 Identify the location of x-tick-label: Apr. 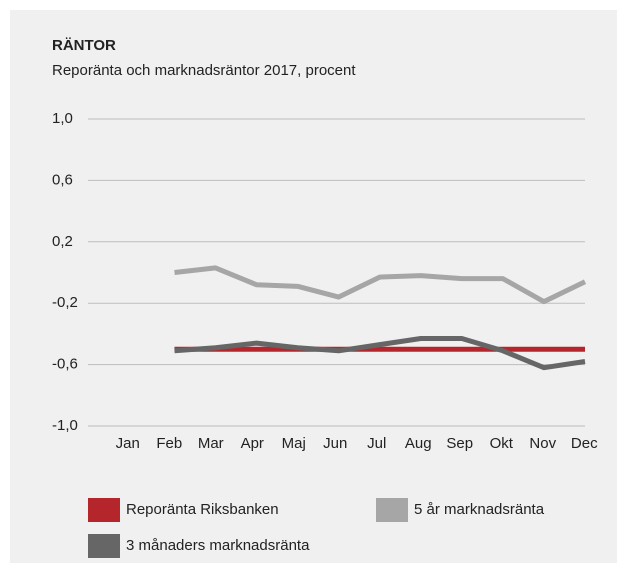
(252, 443).